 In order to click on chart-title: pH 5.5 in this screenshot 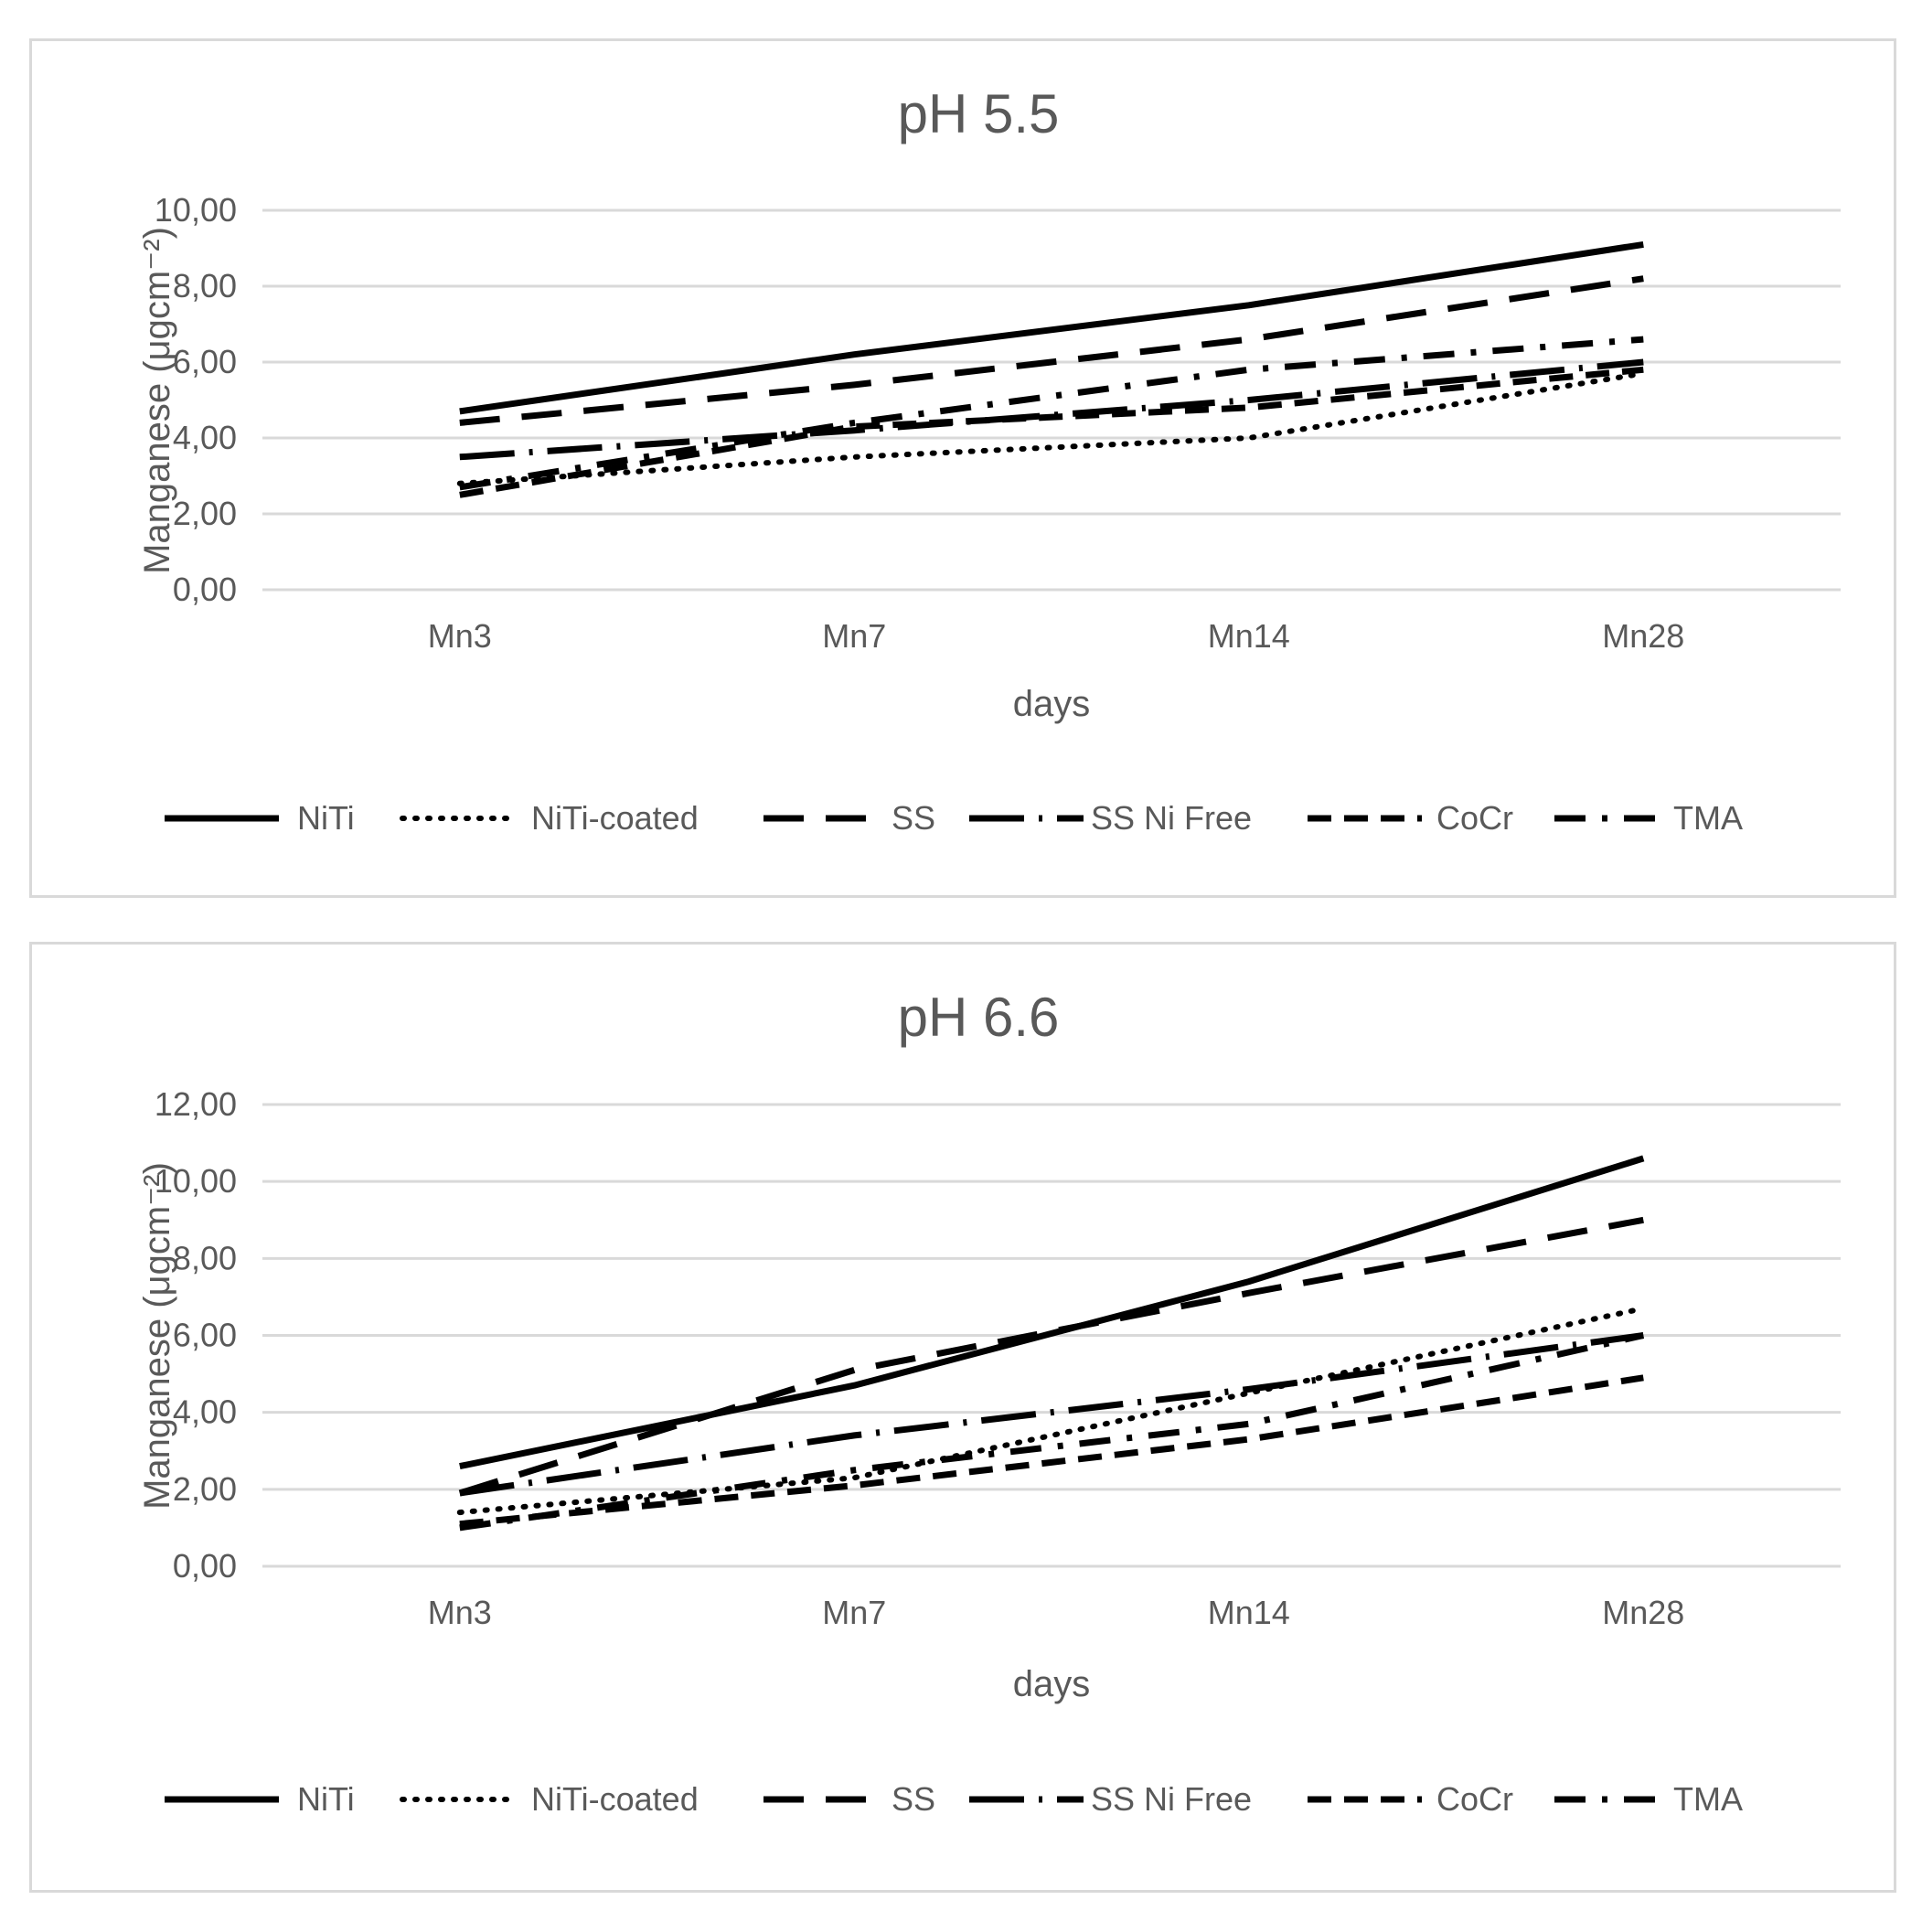, I will do `click(979, 113)`.